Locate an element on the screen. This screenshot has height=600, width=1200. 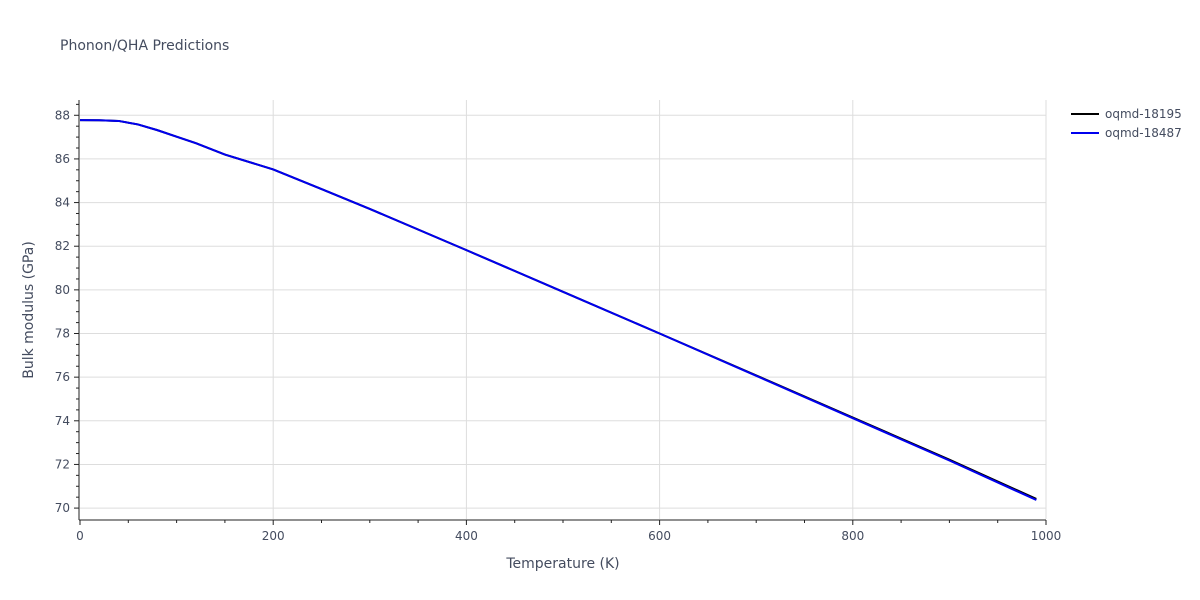
x-tick-label: 400 is located at coordinates (466, 536).